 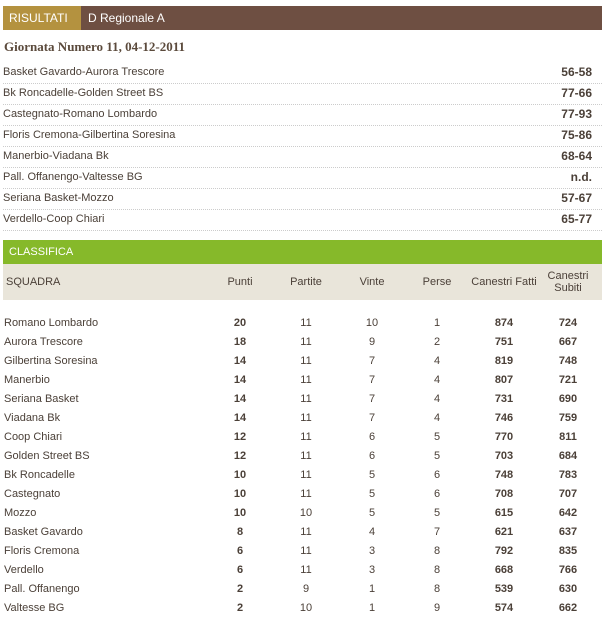 I want to click on score: 75-86, so click(x=576, y=135).